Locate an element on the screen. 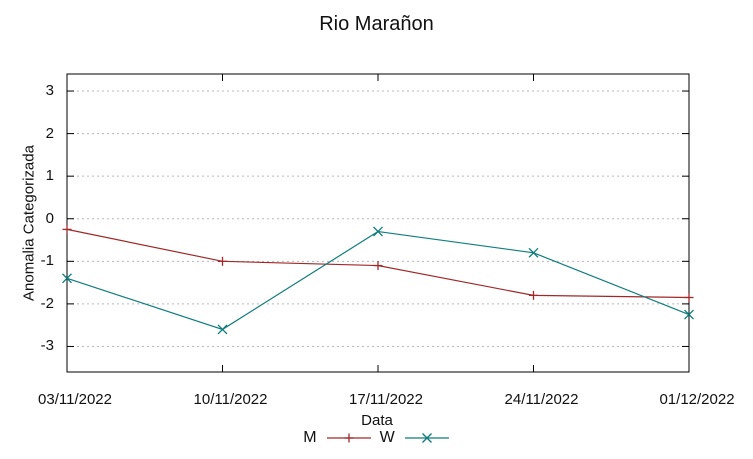 The width and height of the screenshot is (753, 459). legend-item-M: M is located at coordinates (337, 438).